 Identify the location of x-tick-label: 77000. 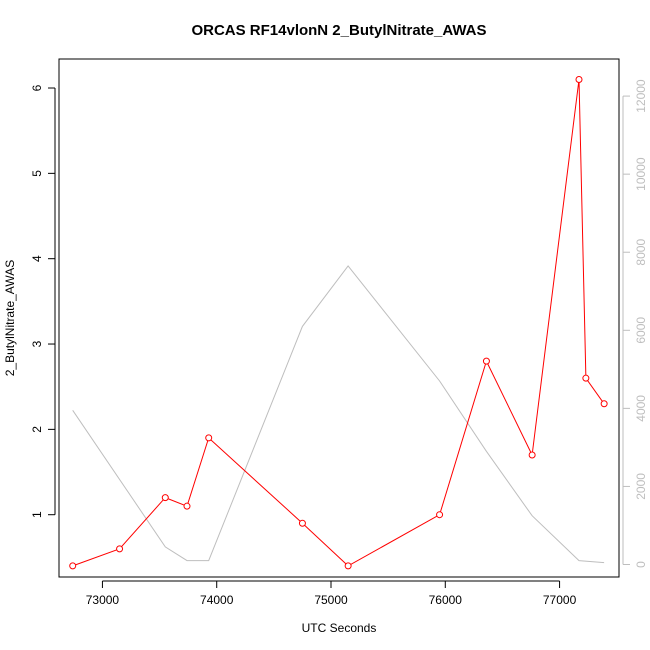
(560, 600).